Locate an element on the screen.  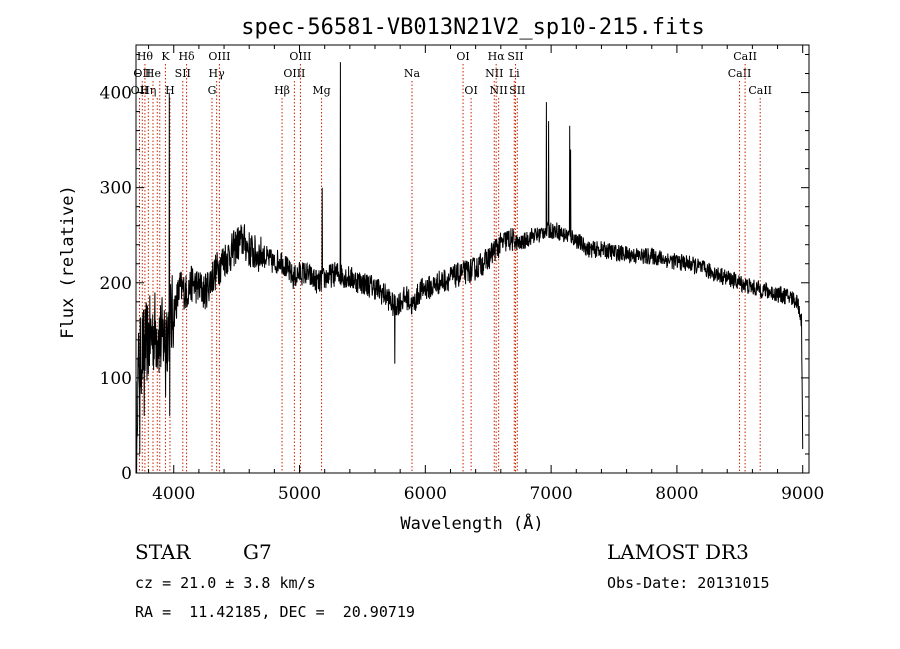
x-tick-label: 6000 is located at coordinates (425, 494).